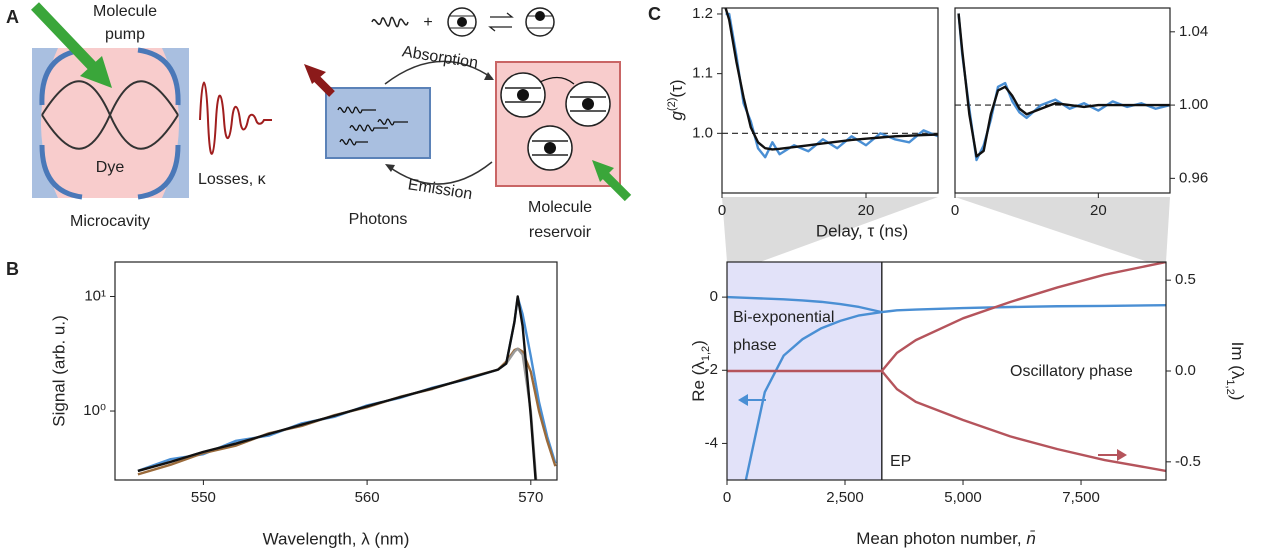 The width and height of the screenshot is (1261, 557). I want to click on photons-box, so click(378, 123).